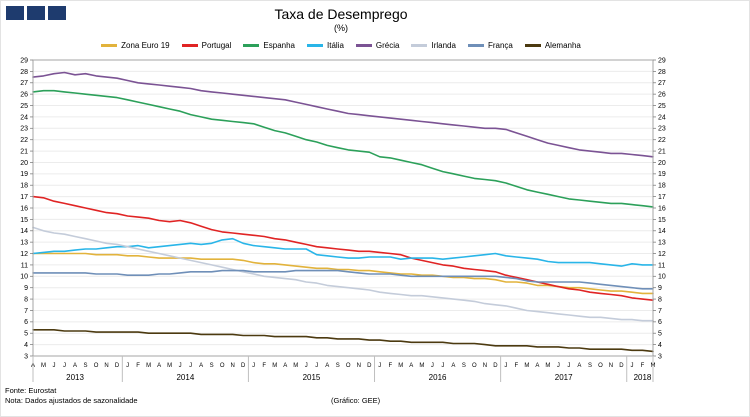 This screenshot has height=417, width=750. What do you see at coordinates (26, 345) in the screenshot?
I see `y-axis-label-left: 4` at bounding box center [26, 345].